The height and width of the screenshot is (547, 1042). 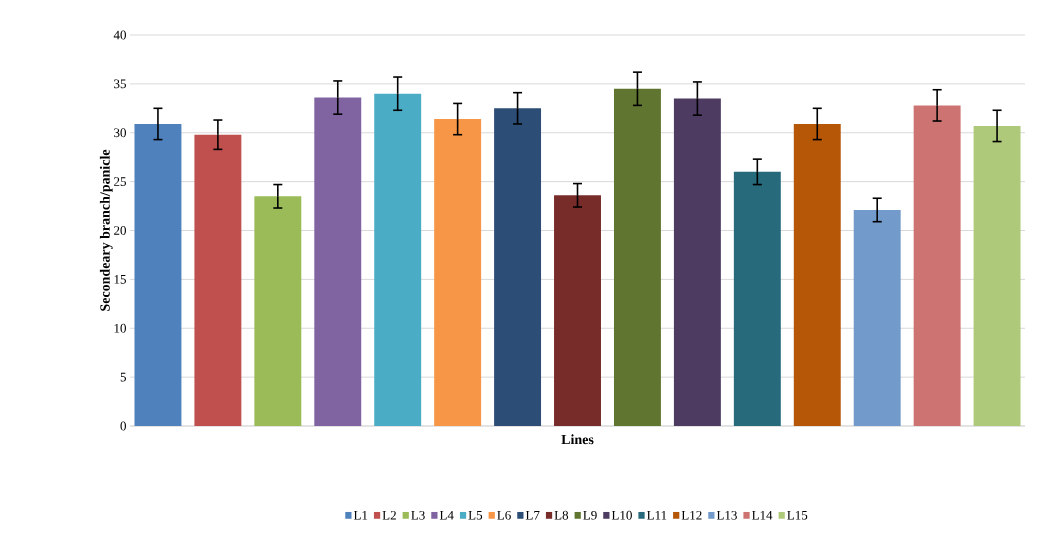 I want to click on legend-label: L4, so click(x=446, y=515).